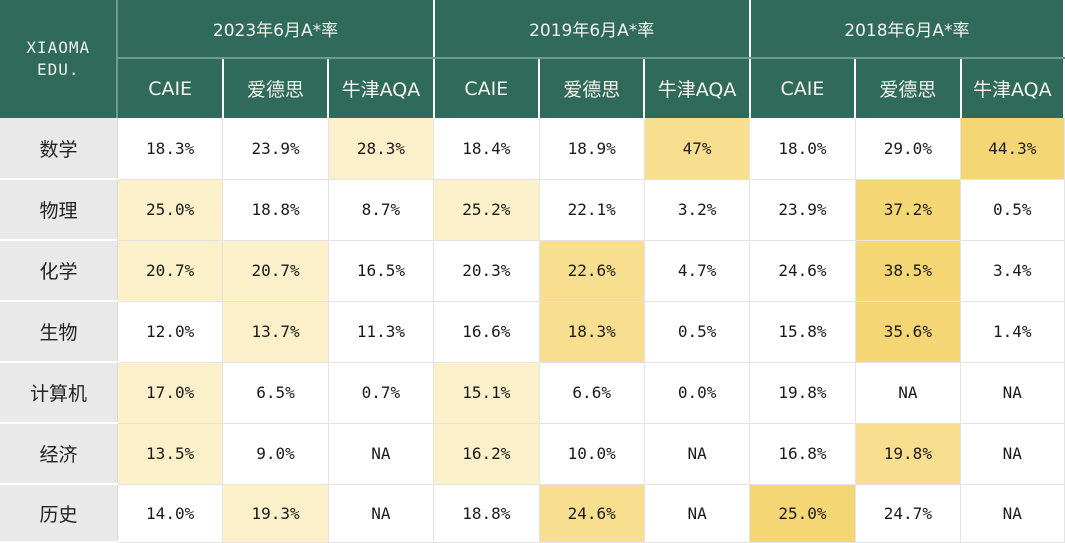 The image size is (1065, 543). What do you see at coordinates (381, 210) in the screenshot?
I see `rate-cell: 8.7%` at bounding box center [381, 210].